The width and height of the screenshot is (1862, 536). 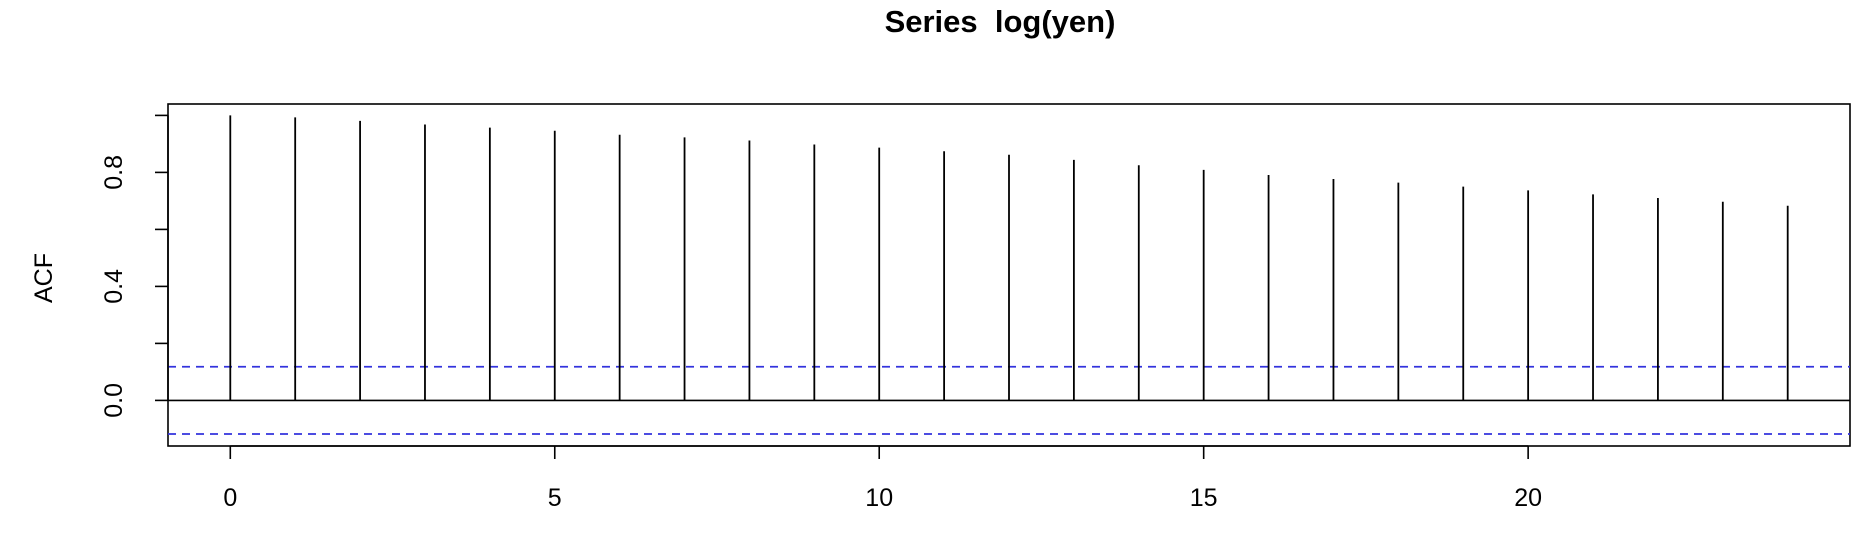 I want to click on x-tick-label: 20, so click(x=1528, y=498).